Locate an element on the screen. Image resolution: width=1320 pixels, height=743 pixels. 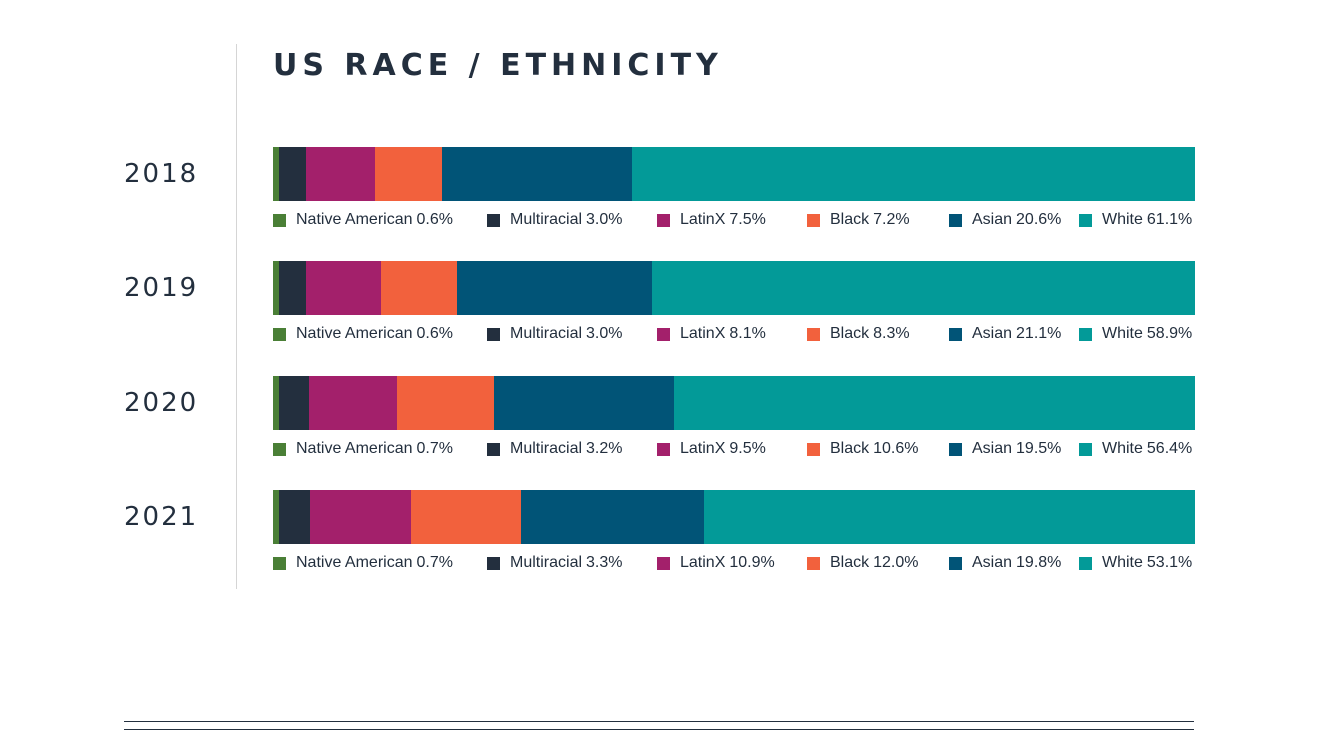
legend-item-multiracial: Multiracial 3.0% is located at coordinates (554, 220).